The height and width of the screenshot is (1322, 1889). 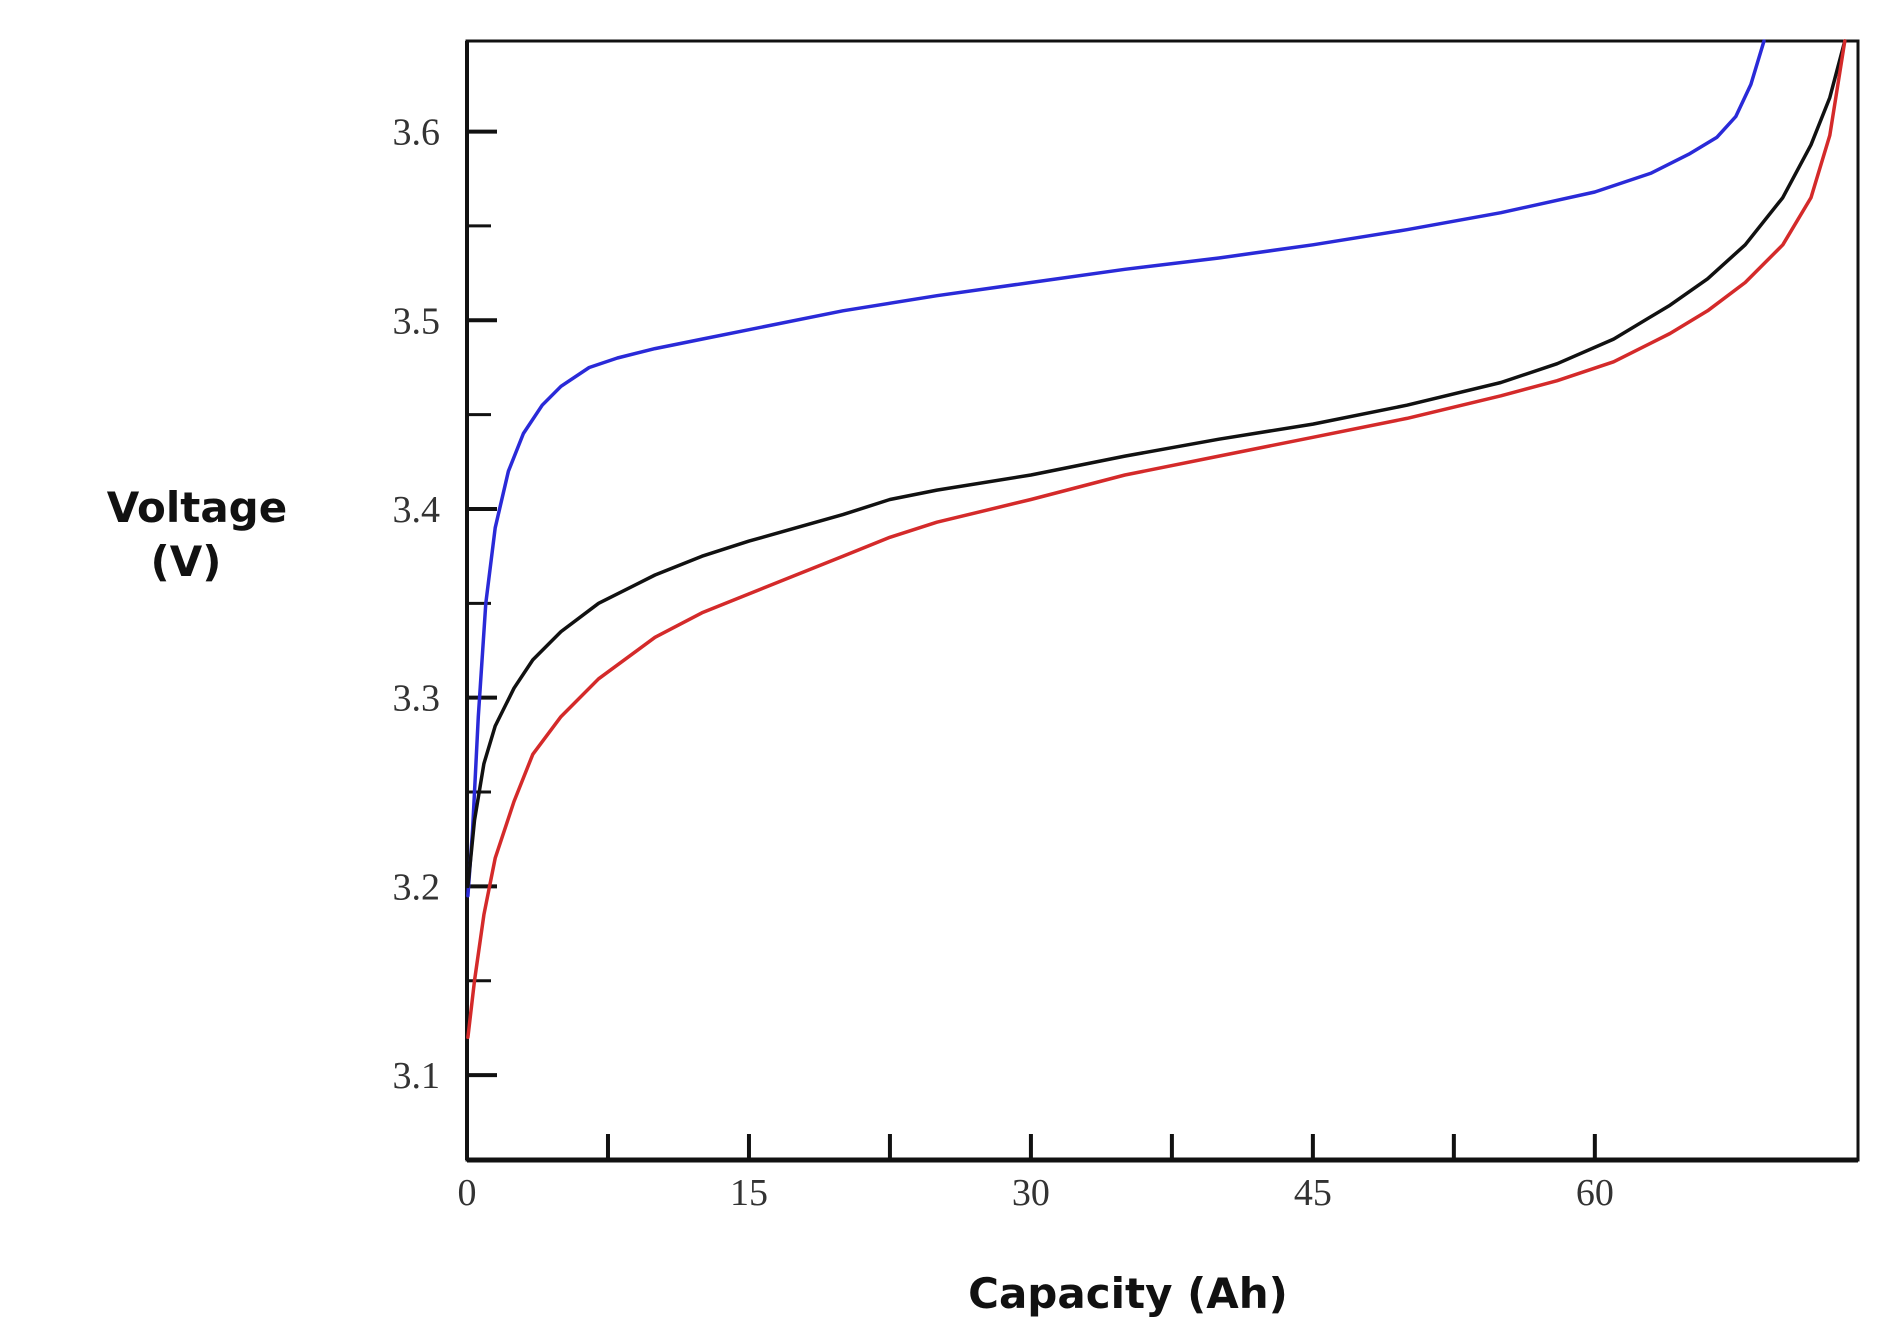 What do you see at coordinates (417, 699) in the screenshot?
I see `y-tick-label: 3.3` at bounding box center [417, 699].